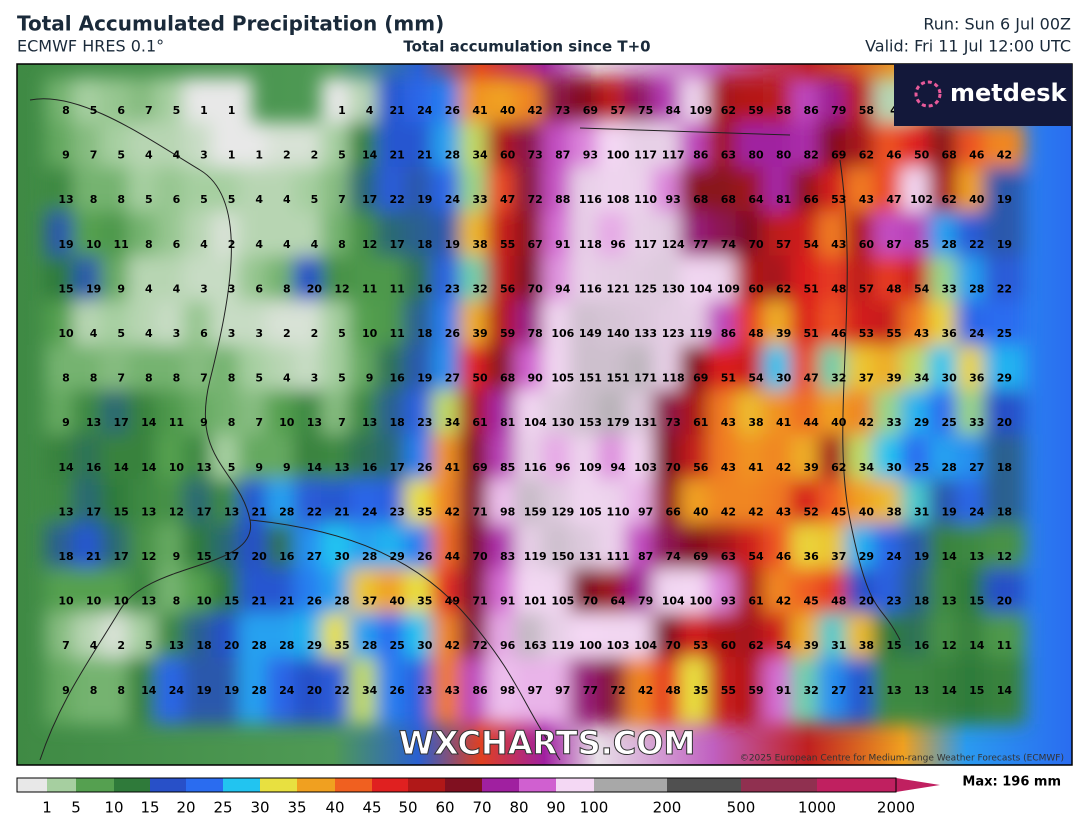 Image resolution: width=1088 pixels, height=839 pixels. What do you see at coordinates (921, 244) in the screenshot?
I see `value-label: 85` at bounding box center [921, 244].